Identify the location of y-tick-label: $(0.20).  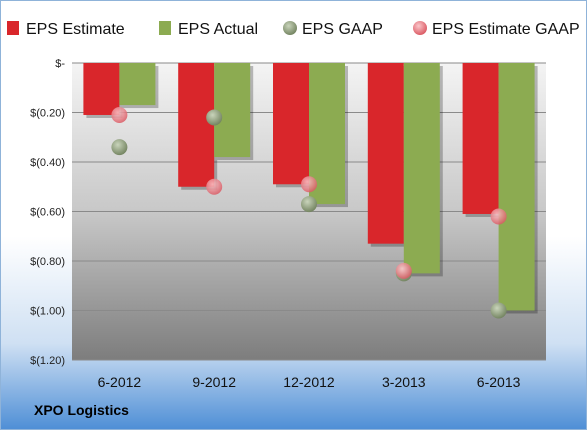
(47, 114).